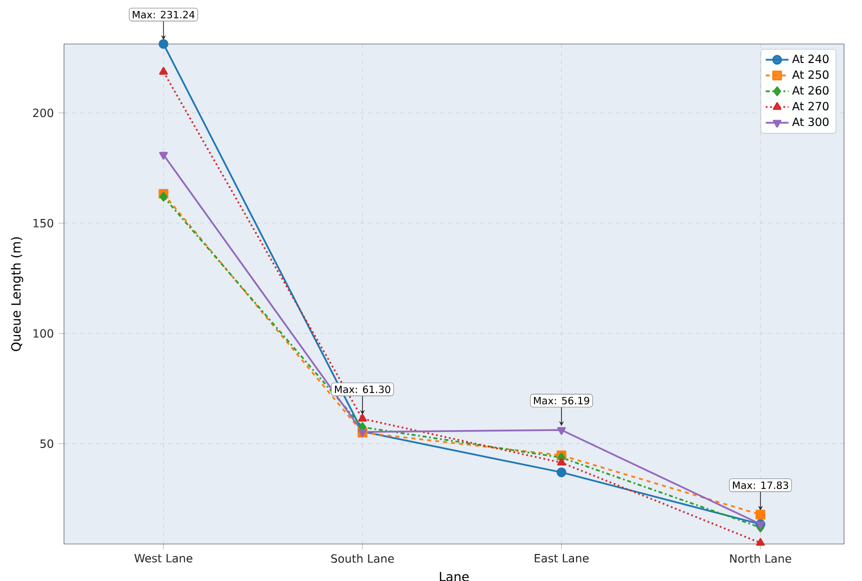 The height and width of the screenshot is (581, 862). What do you see at coordinates (163, 558) in the screenshot?
I see `x-tick-label: West Lane` at bounding box center [163, 558].